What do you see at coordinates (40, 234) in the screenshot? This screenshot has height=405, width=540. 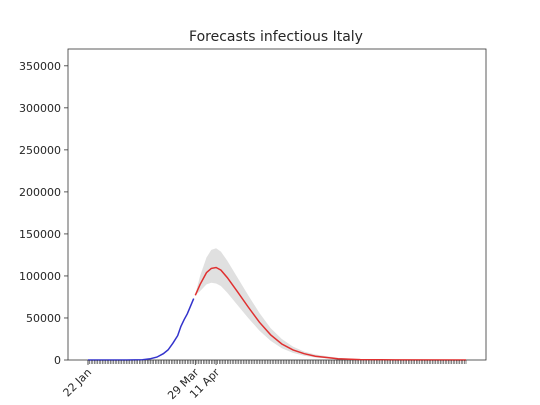 I see `y-tick-label: 150000` at bounding box center [40, 234].